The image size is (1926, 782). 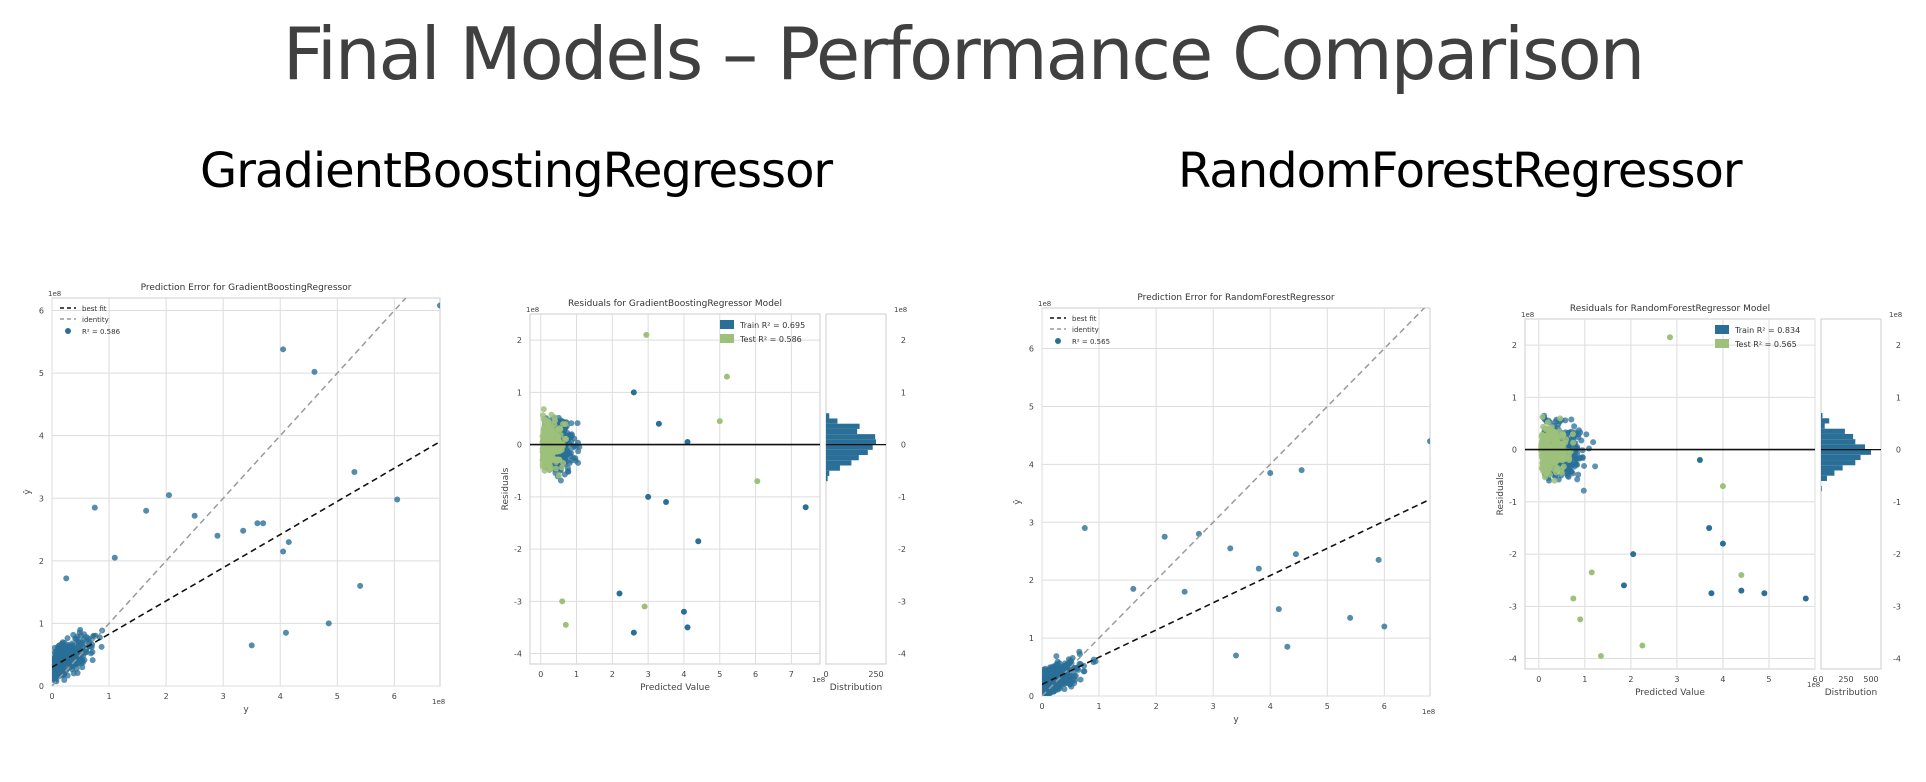 What do you see at coordinates (1670, 494) in the screenshot?
I see `plot-area` at bounding box center [1670, 494].